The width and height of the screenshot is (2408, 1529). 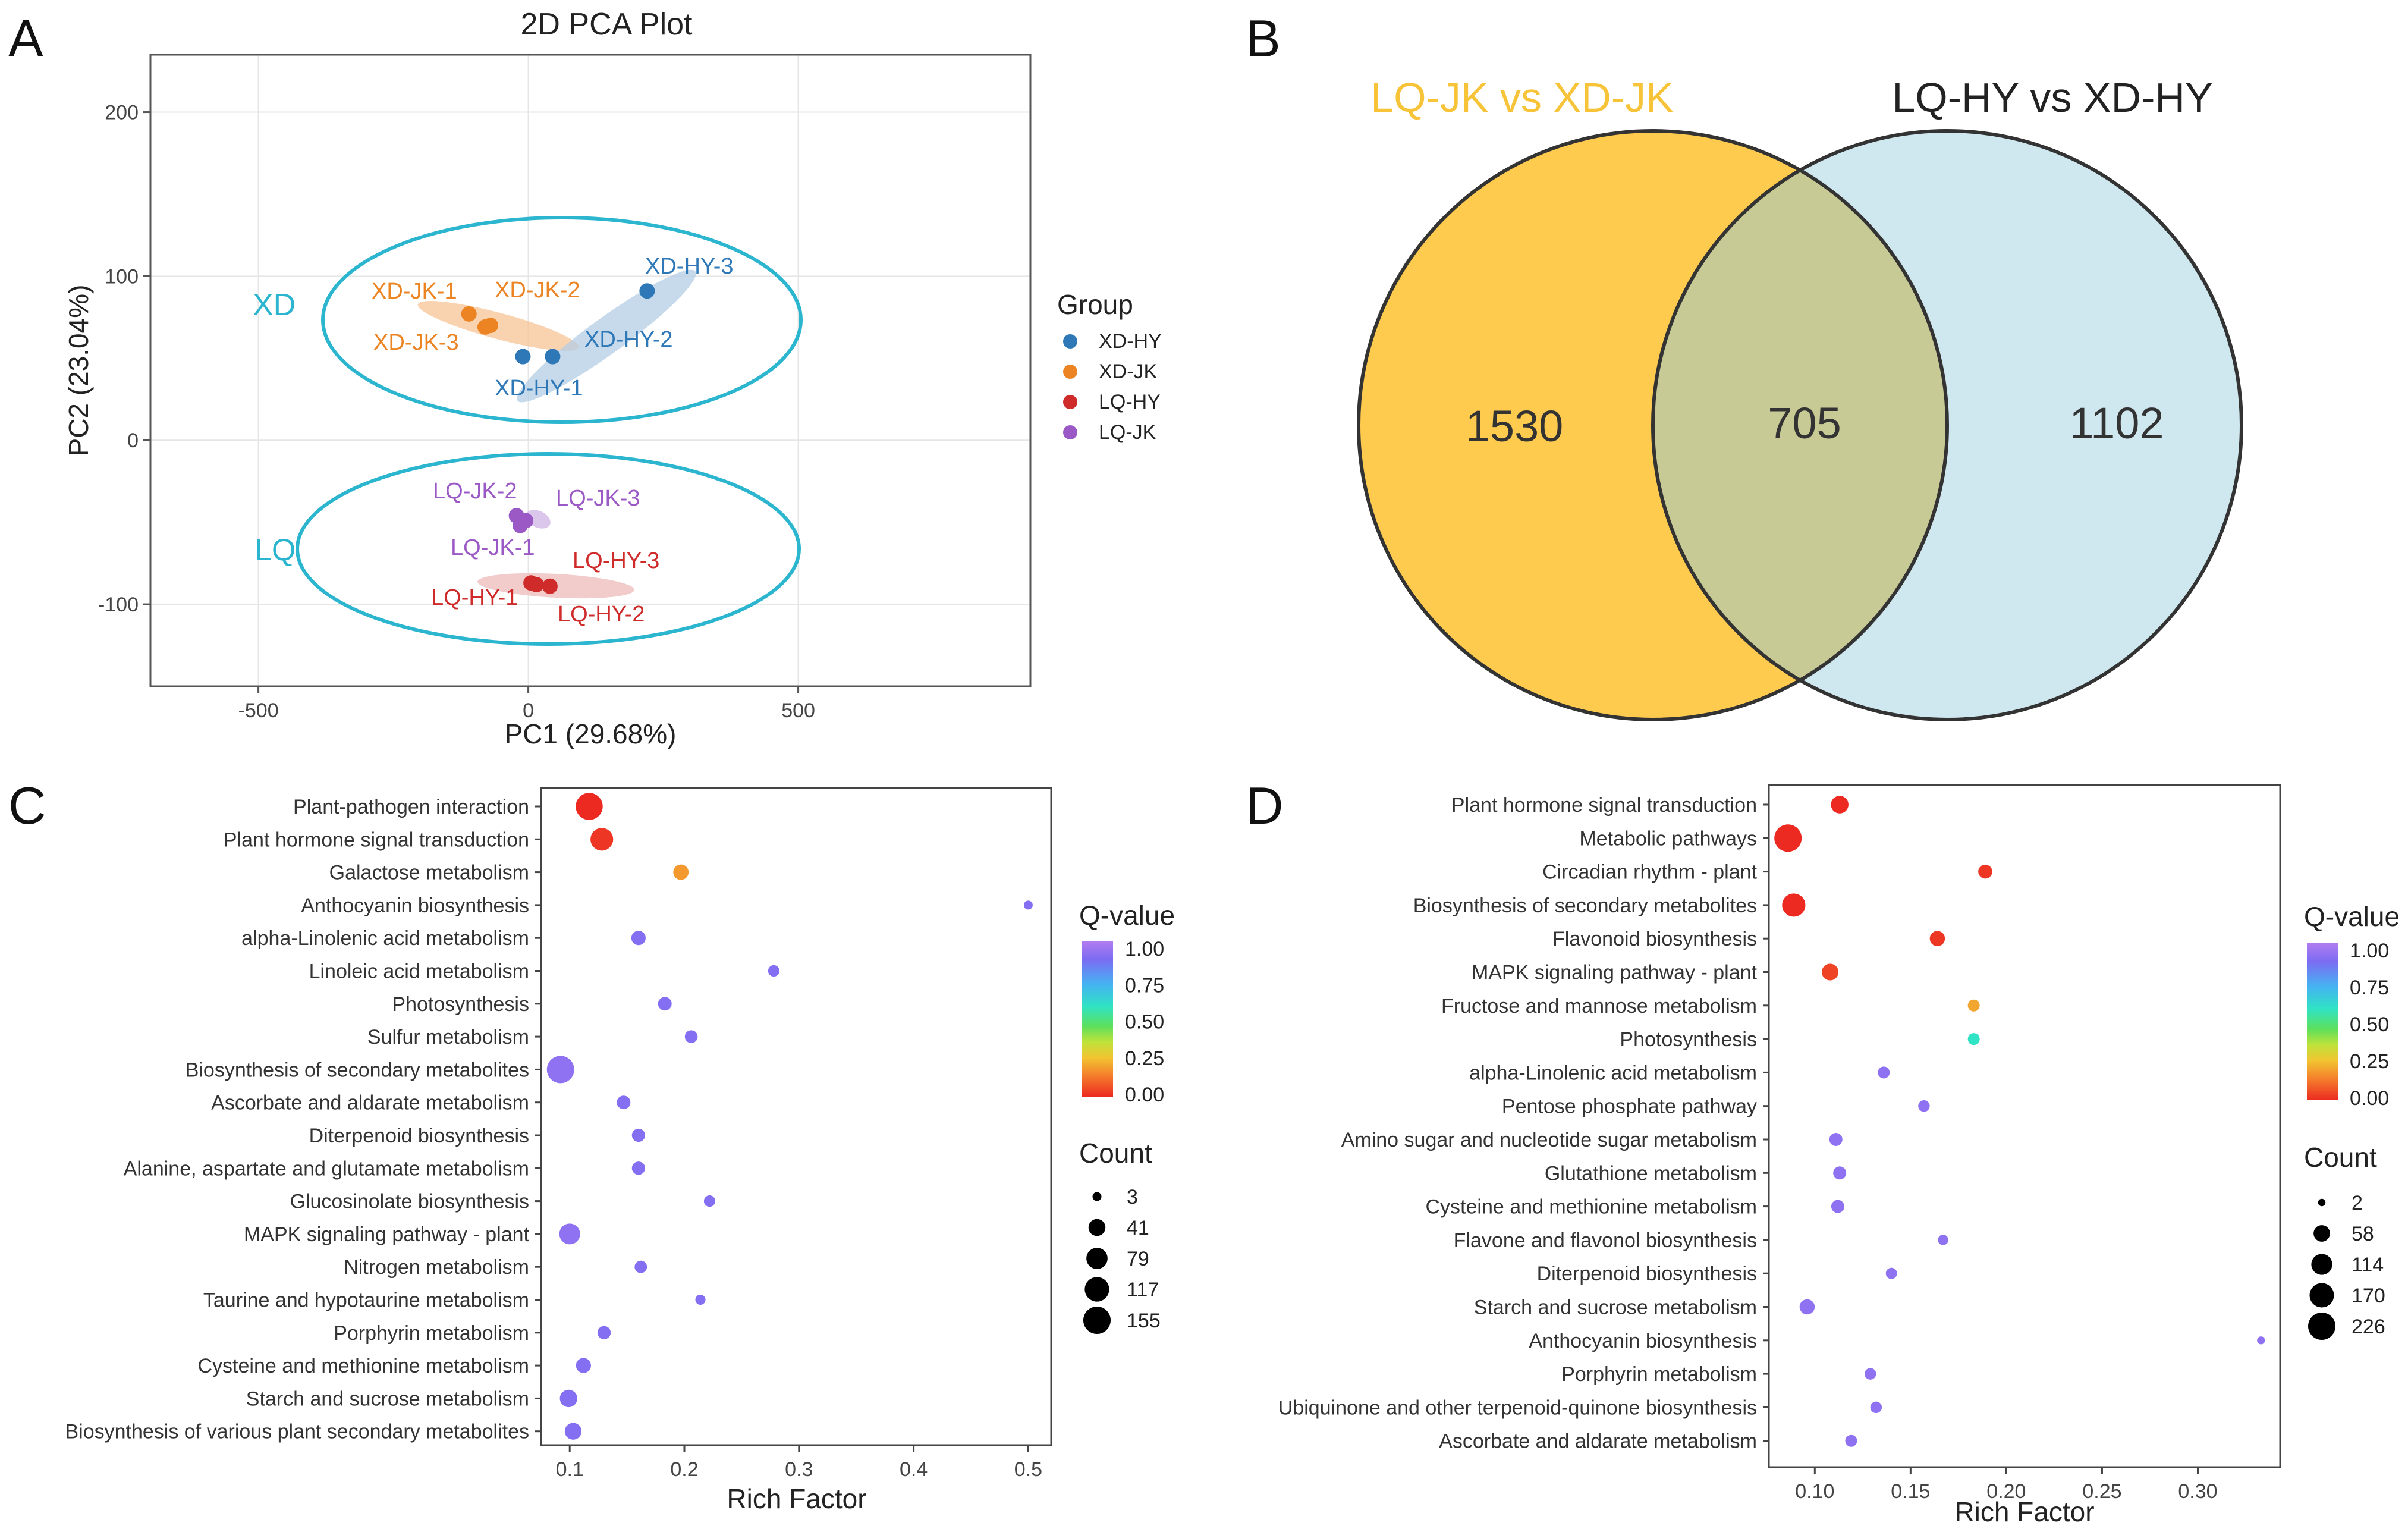 I want to click on d-point-plant-hormone-signal-transduction, so click(x=1840, y=805).